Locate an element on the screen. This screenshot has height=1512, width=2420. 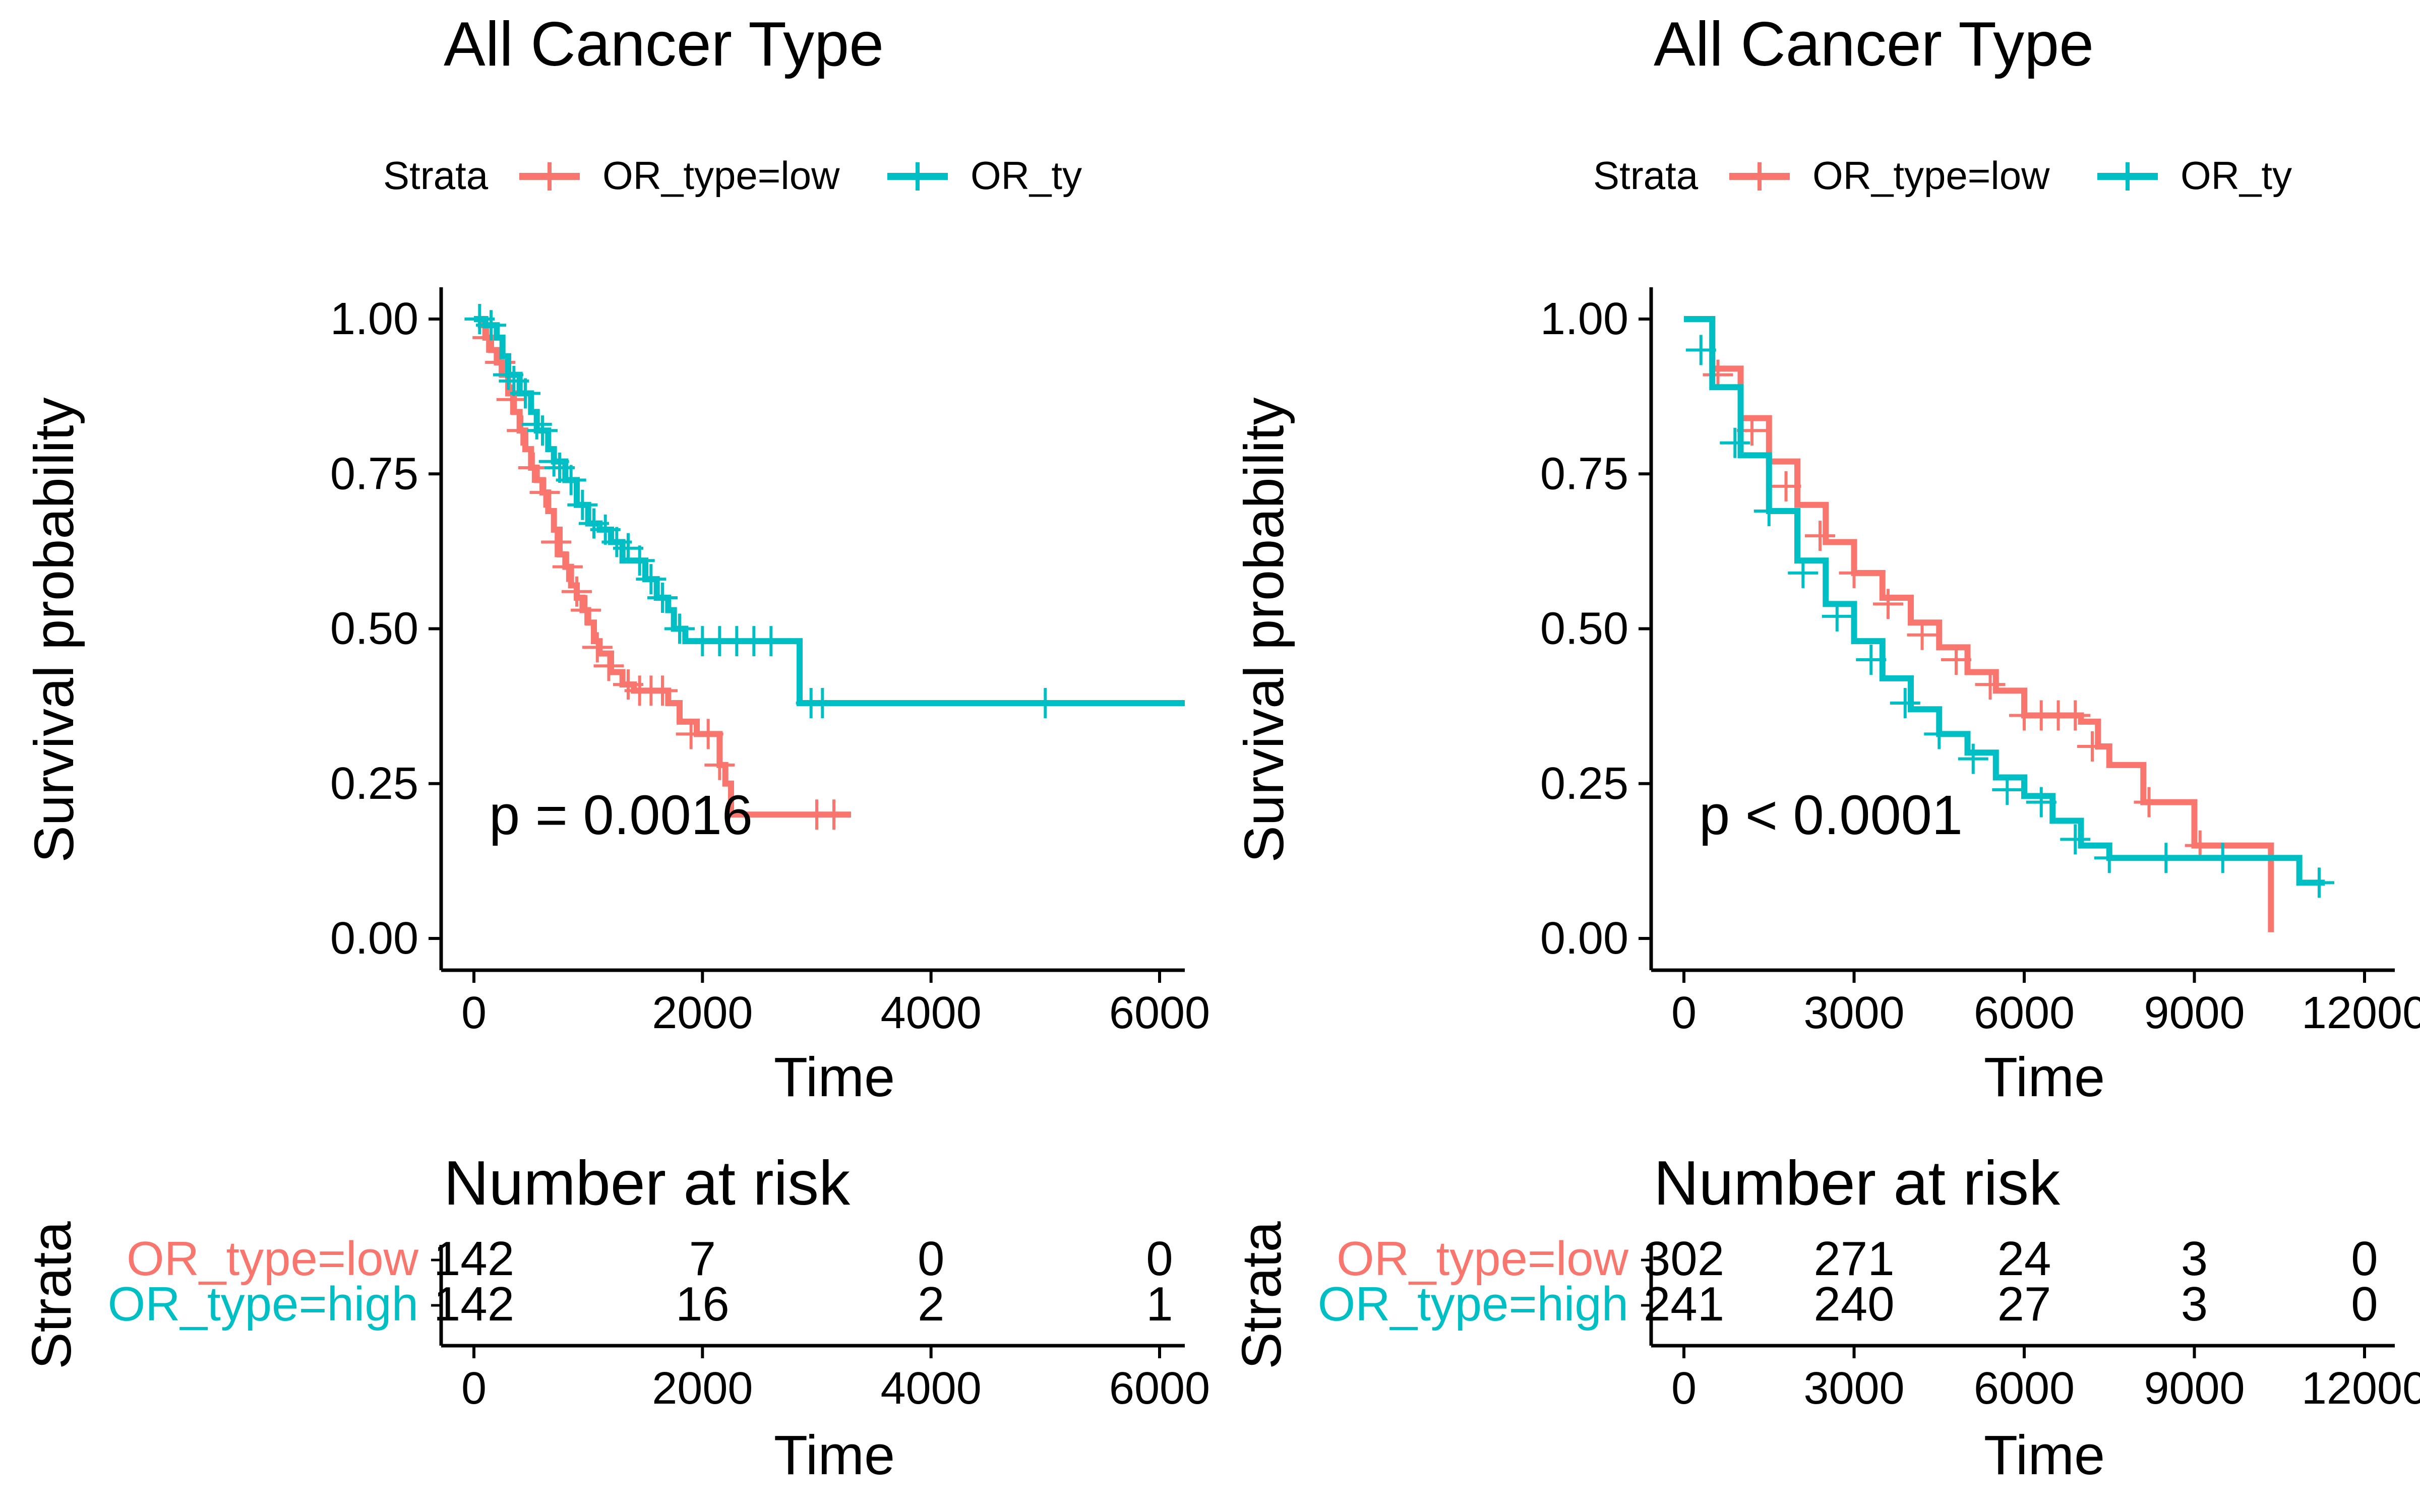
risk-count: 24 is located at coordinates (2024, 1259).